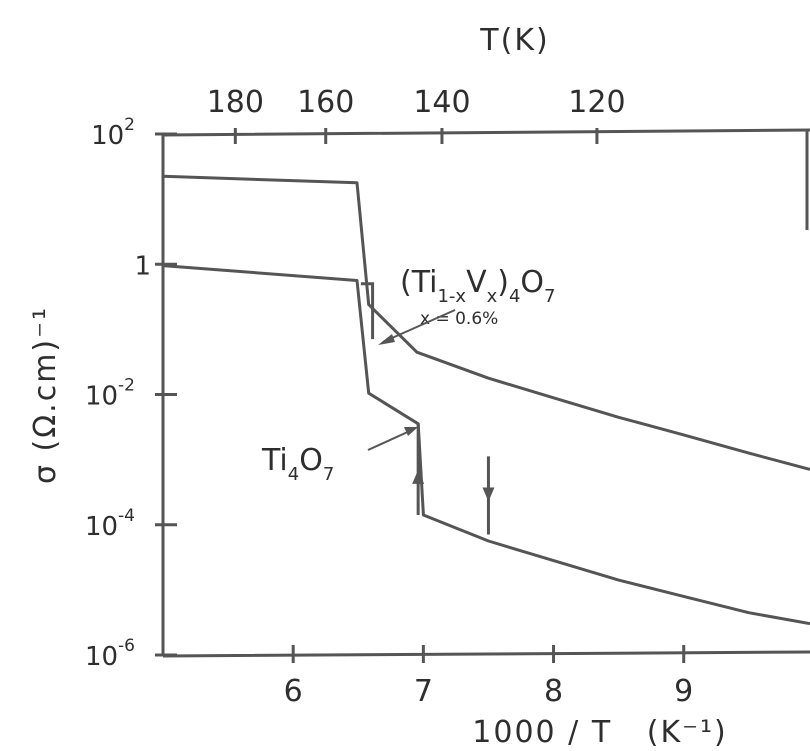  I want to click on top-ticks: 180 160 140 120, so click(416, 114).